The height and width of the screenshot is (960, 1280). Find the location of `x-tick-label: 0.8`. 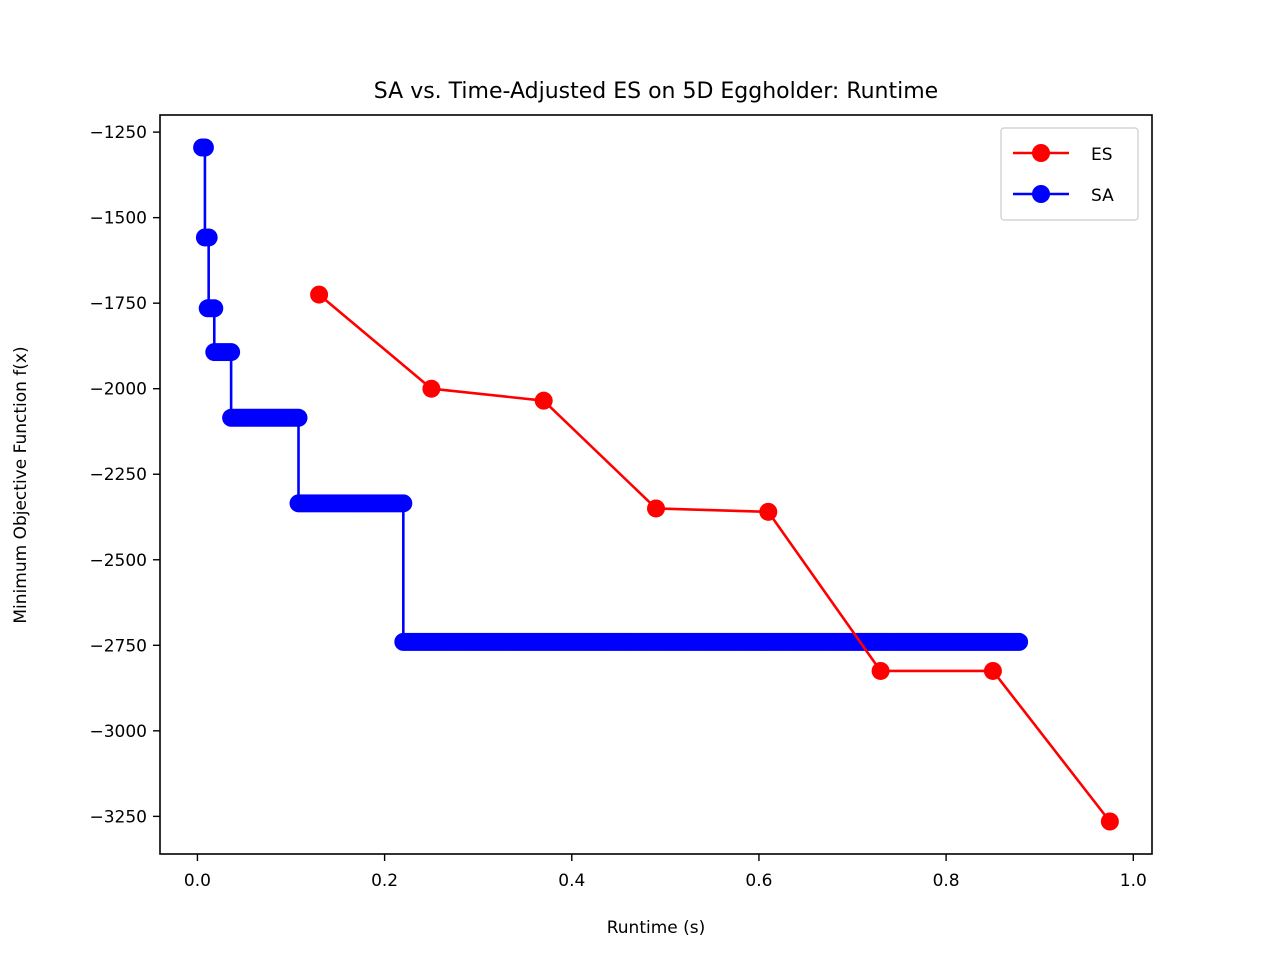

x-tick-label: 0.8 is located at coordinates (946, 881).